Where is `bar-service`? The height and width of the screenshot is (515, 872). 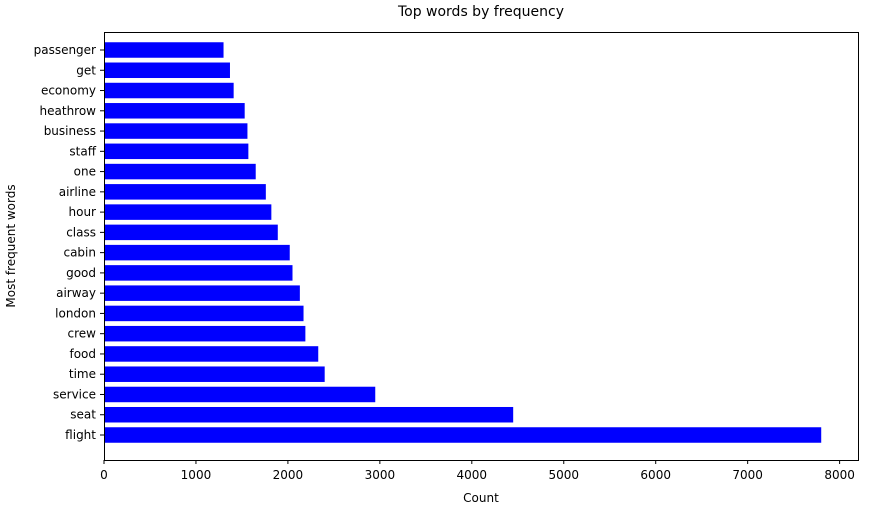
bar-service is located at coordinates (240, 394).